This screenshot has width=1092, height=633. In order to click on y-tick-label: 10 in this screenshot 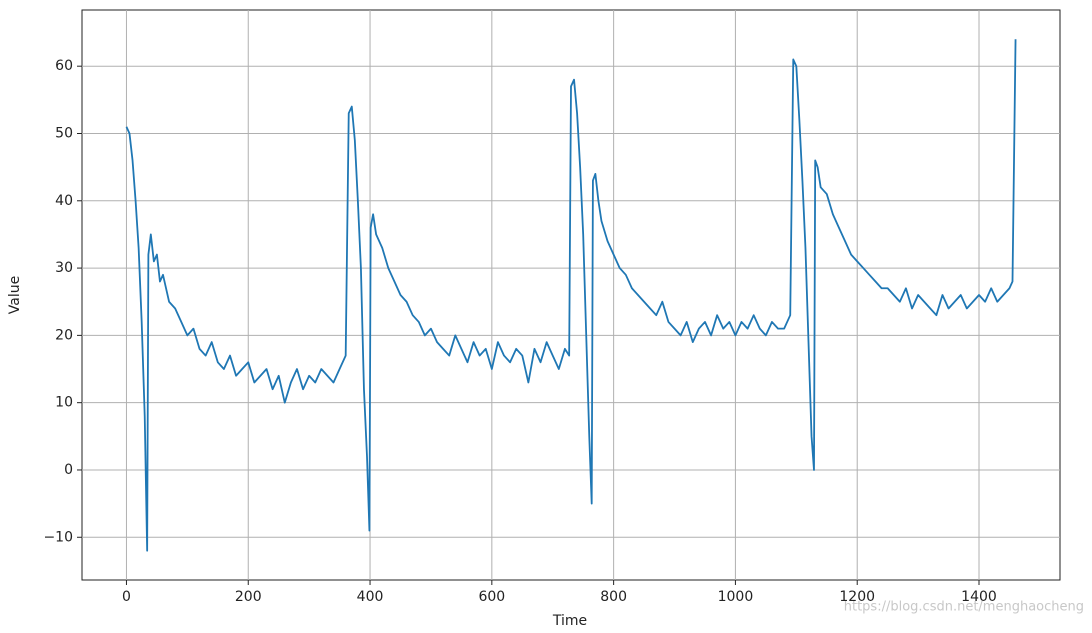, I will do `click(64, 403)`.